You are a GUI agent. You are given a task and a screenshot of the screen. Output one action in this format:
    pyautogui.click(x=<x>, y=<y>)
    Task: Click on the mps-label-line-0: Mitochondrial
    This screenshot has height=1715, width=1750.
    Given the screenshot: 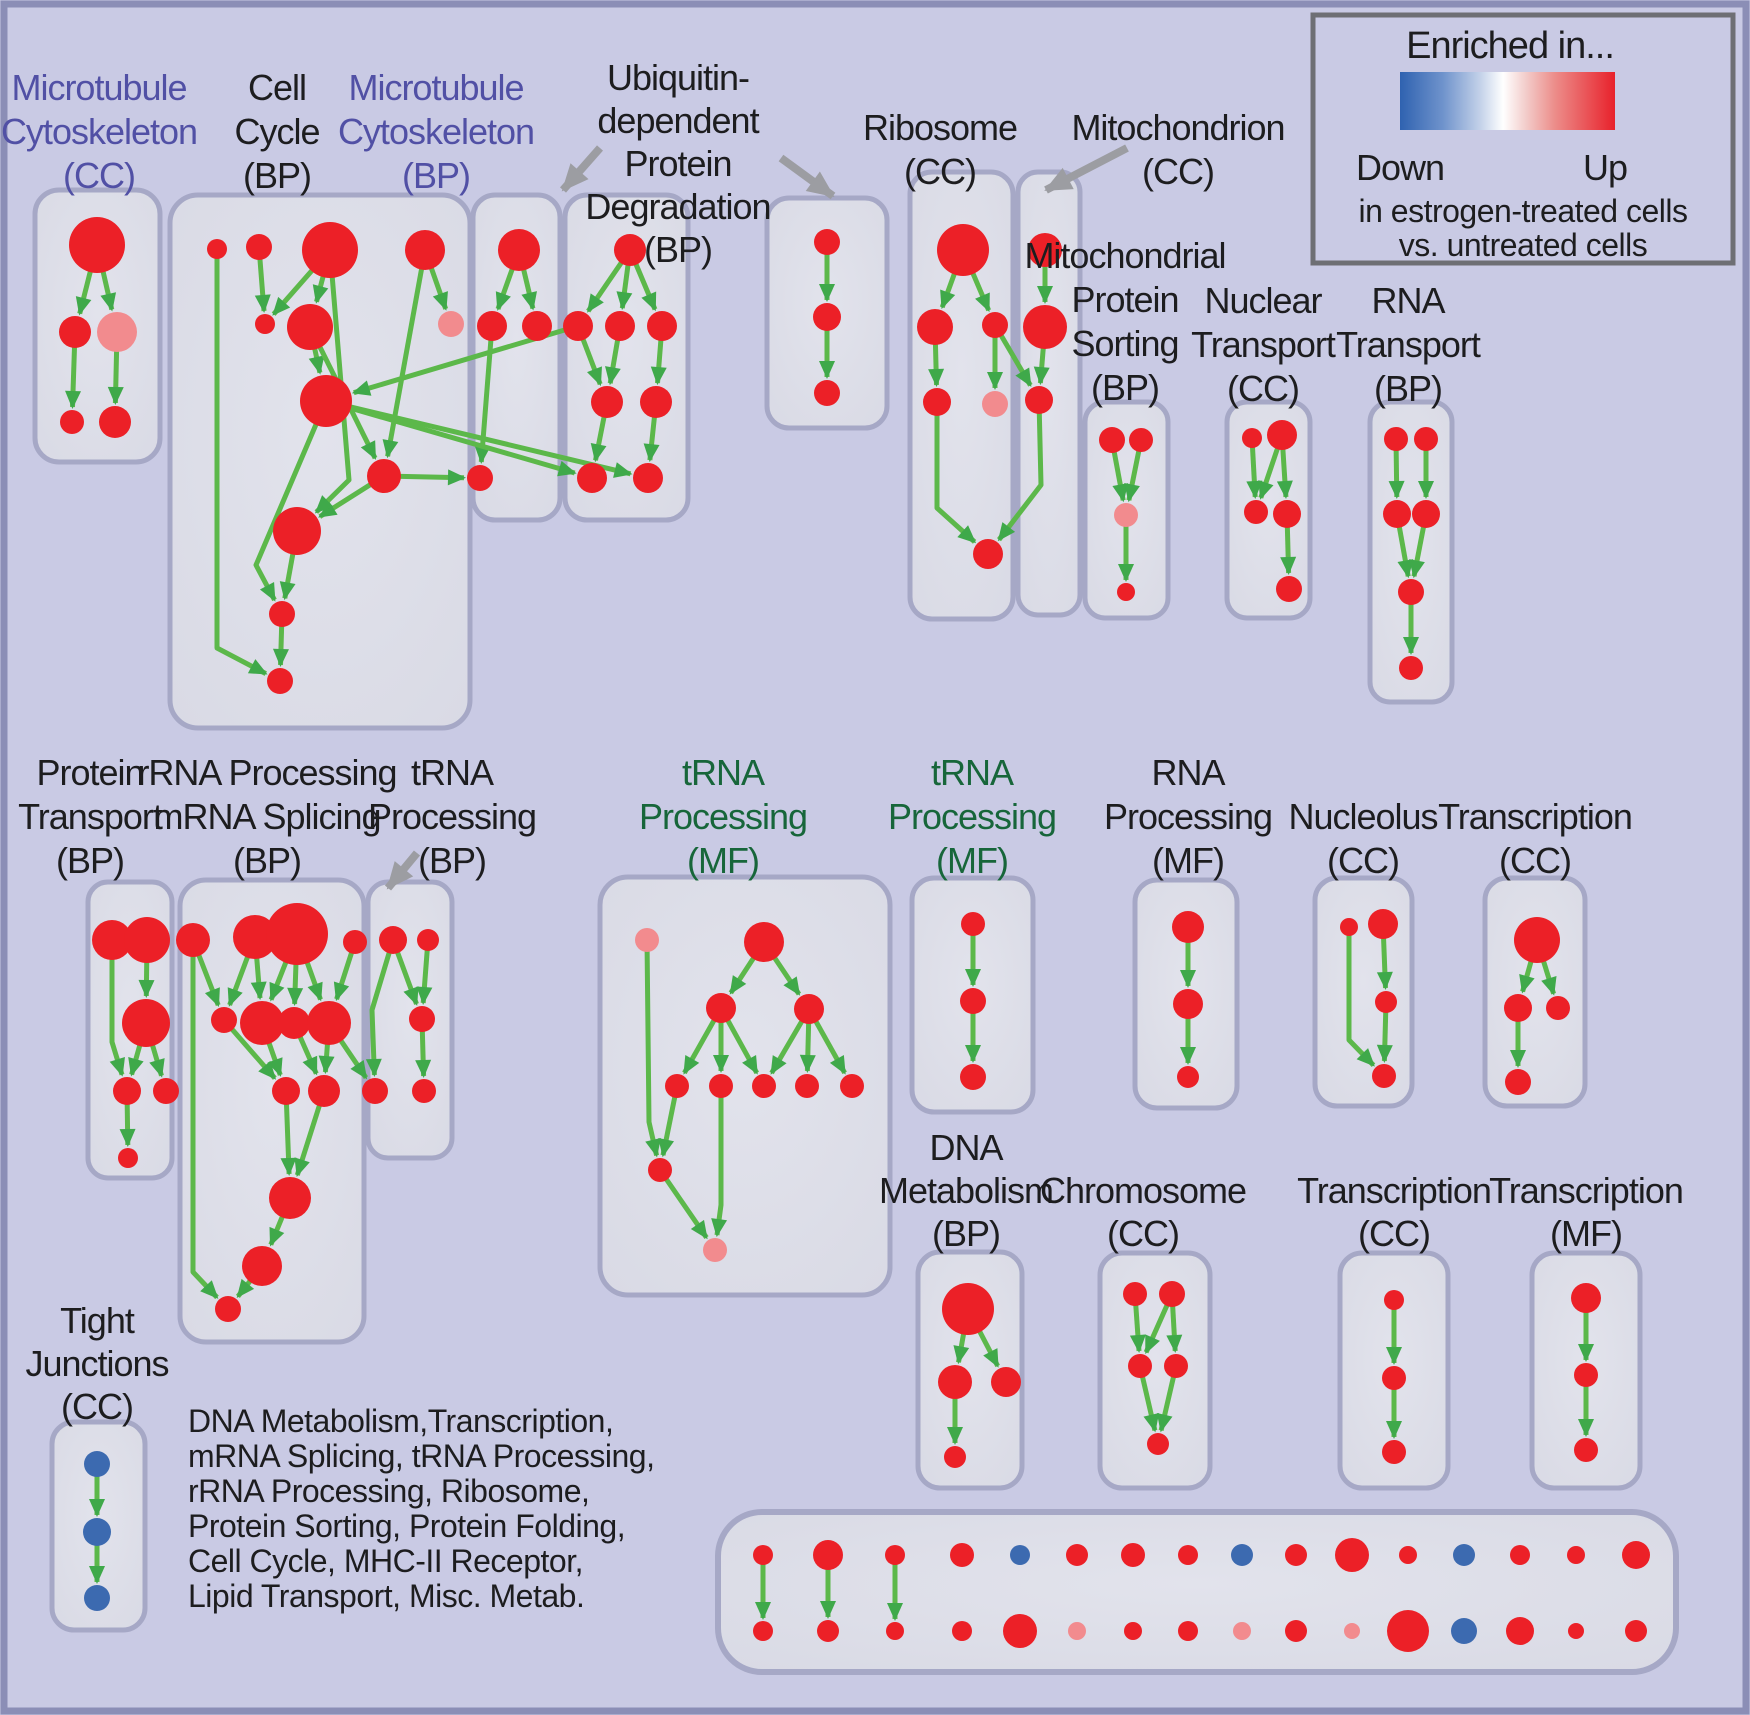 What is the action you would take?
    pyautogui.click(x=1124, y=255)
    